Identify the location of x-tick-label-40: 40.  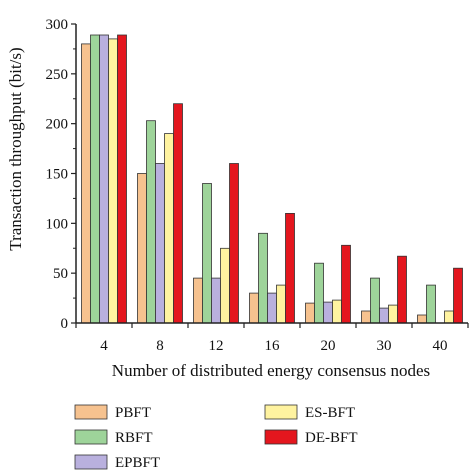
(440, 346).